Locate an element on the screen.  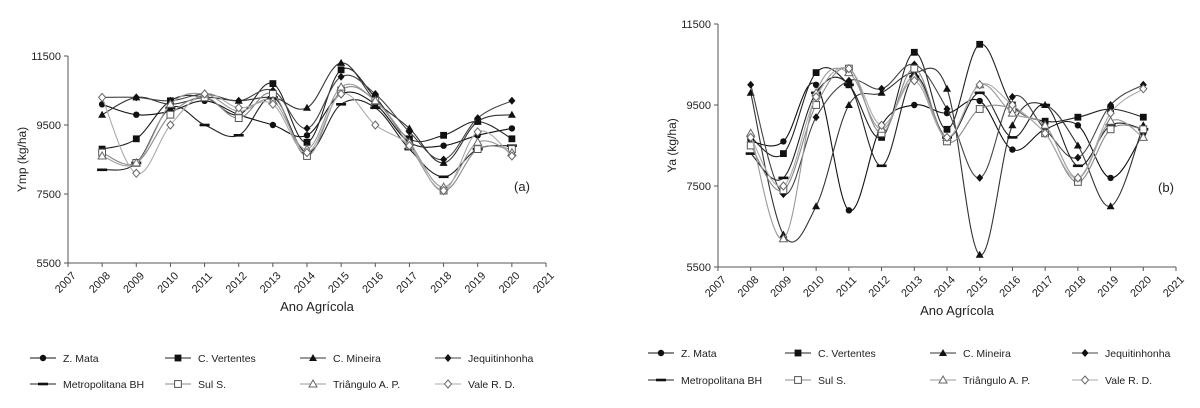
x-tick-label: 2015 is located at coordinates (978, 287).